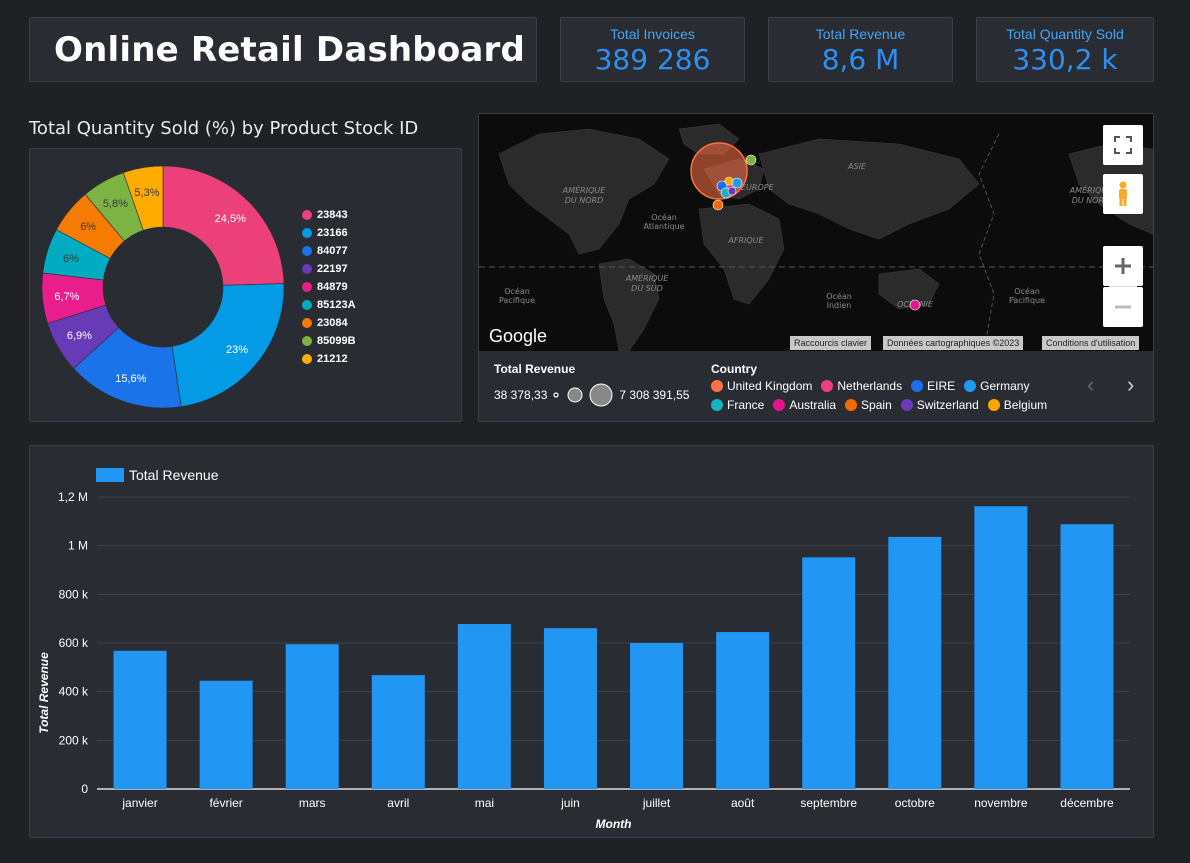 The image size is (1190, 863). What do you see at coordinates (741, 254) in the screenshot?
I see `africa-shape` at bounding box center [741, 254].